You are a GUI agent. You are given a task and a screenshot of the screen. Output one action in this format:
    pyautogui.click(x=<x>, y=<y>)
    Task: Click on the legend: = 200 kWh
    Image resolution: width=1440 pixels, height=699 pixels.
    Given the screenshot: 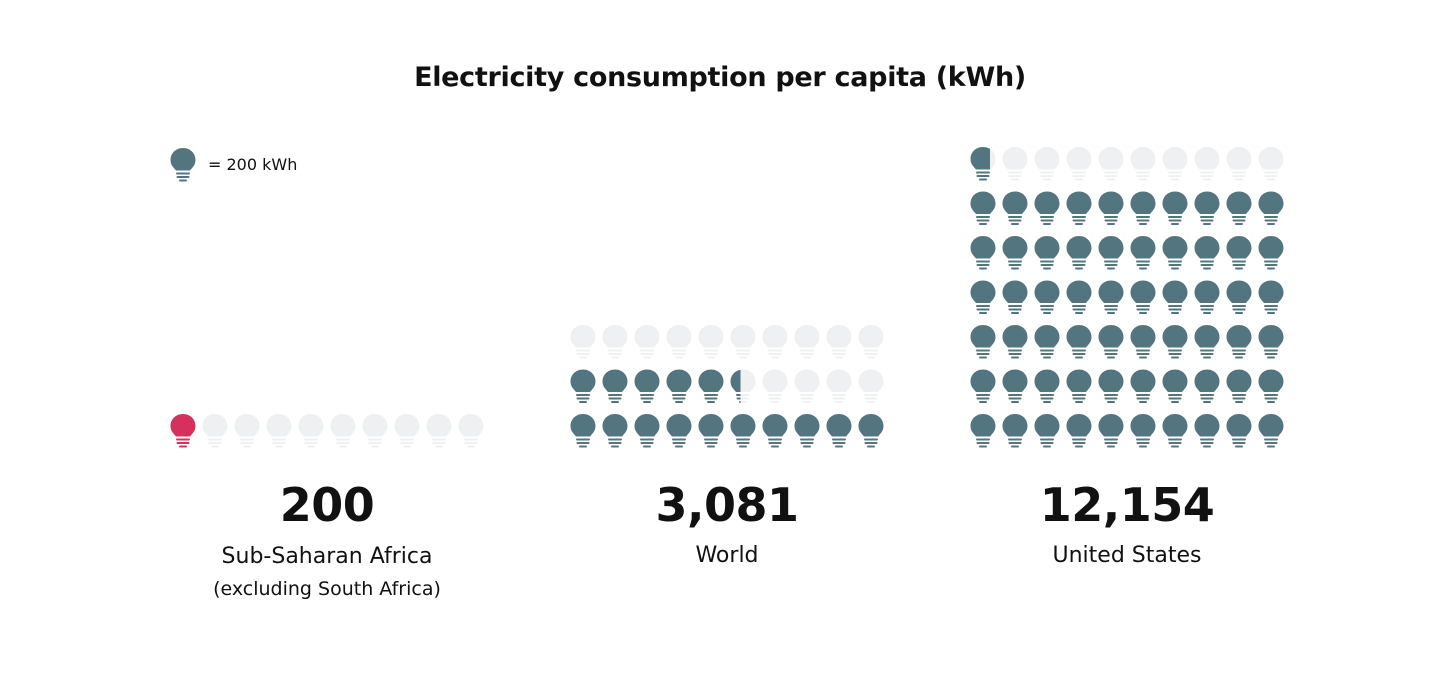 What is the action you would take?
    pyautogui.click(x=232, y=164)
    